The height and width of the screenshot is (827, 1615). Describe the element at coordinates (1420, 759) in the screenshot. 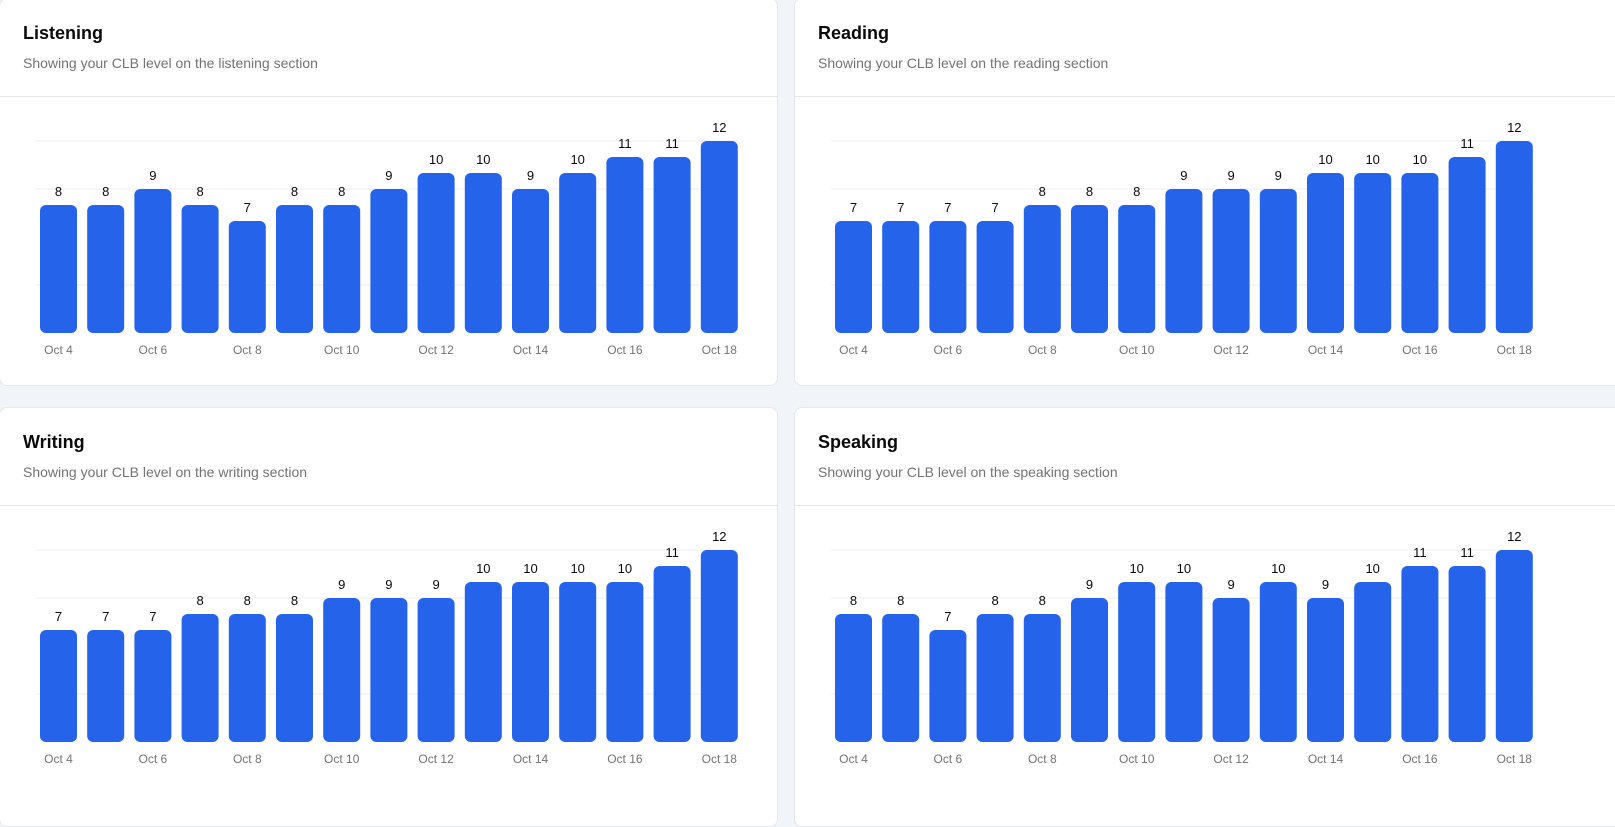

I see `x-tick-label: Oct 16` at that location.